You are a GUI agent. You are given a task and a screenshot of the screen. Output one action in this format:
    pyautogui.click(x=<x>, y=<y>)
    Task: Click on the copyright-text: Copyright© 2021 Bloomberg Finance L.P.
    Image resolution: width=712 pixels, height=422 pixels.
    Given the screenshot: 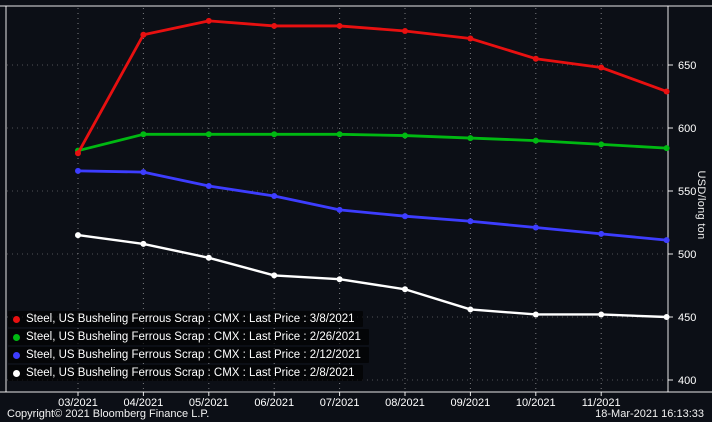 What is the action you would take?
    pyautogui.click(x=108, y=414)
    